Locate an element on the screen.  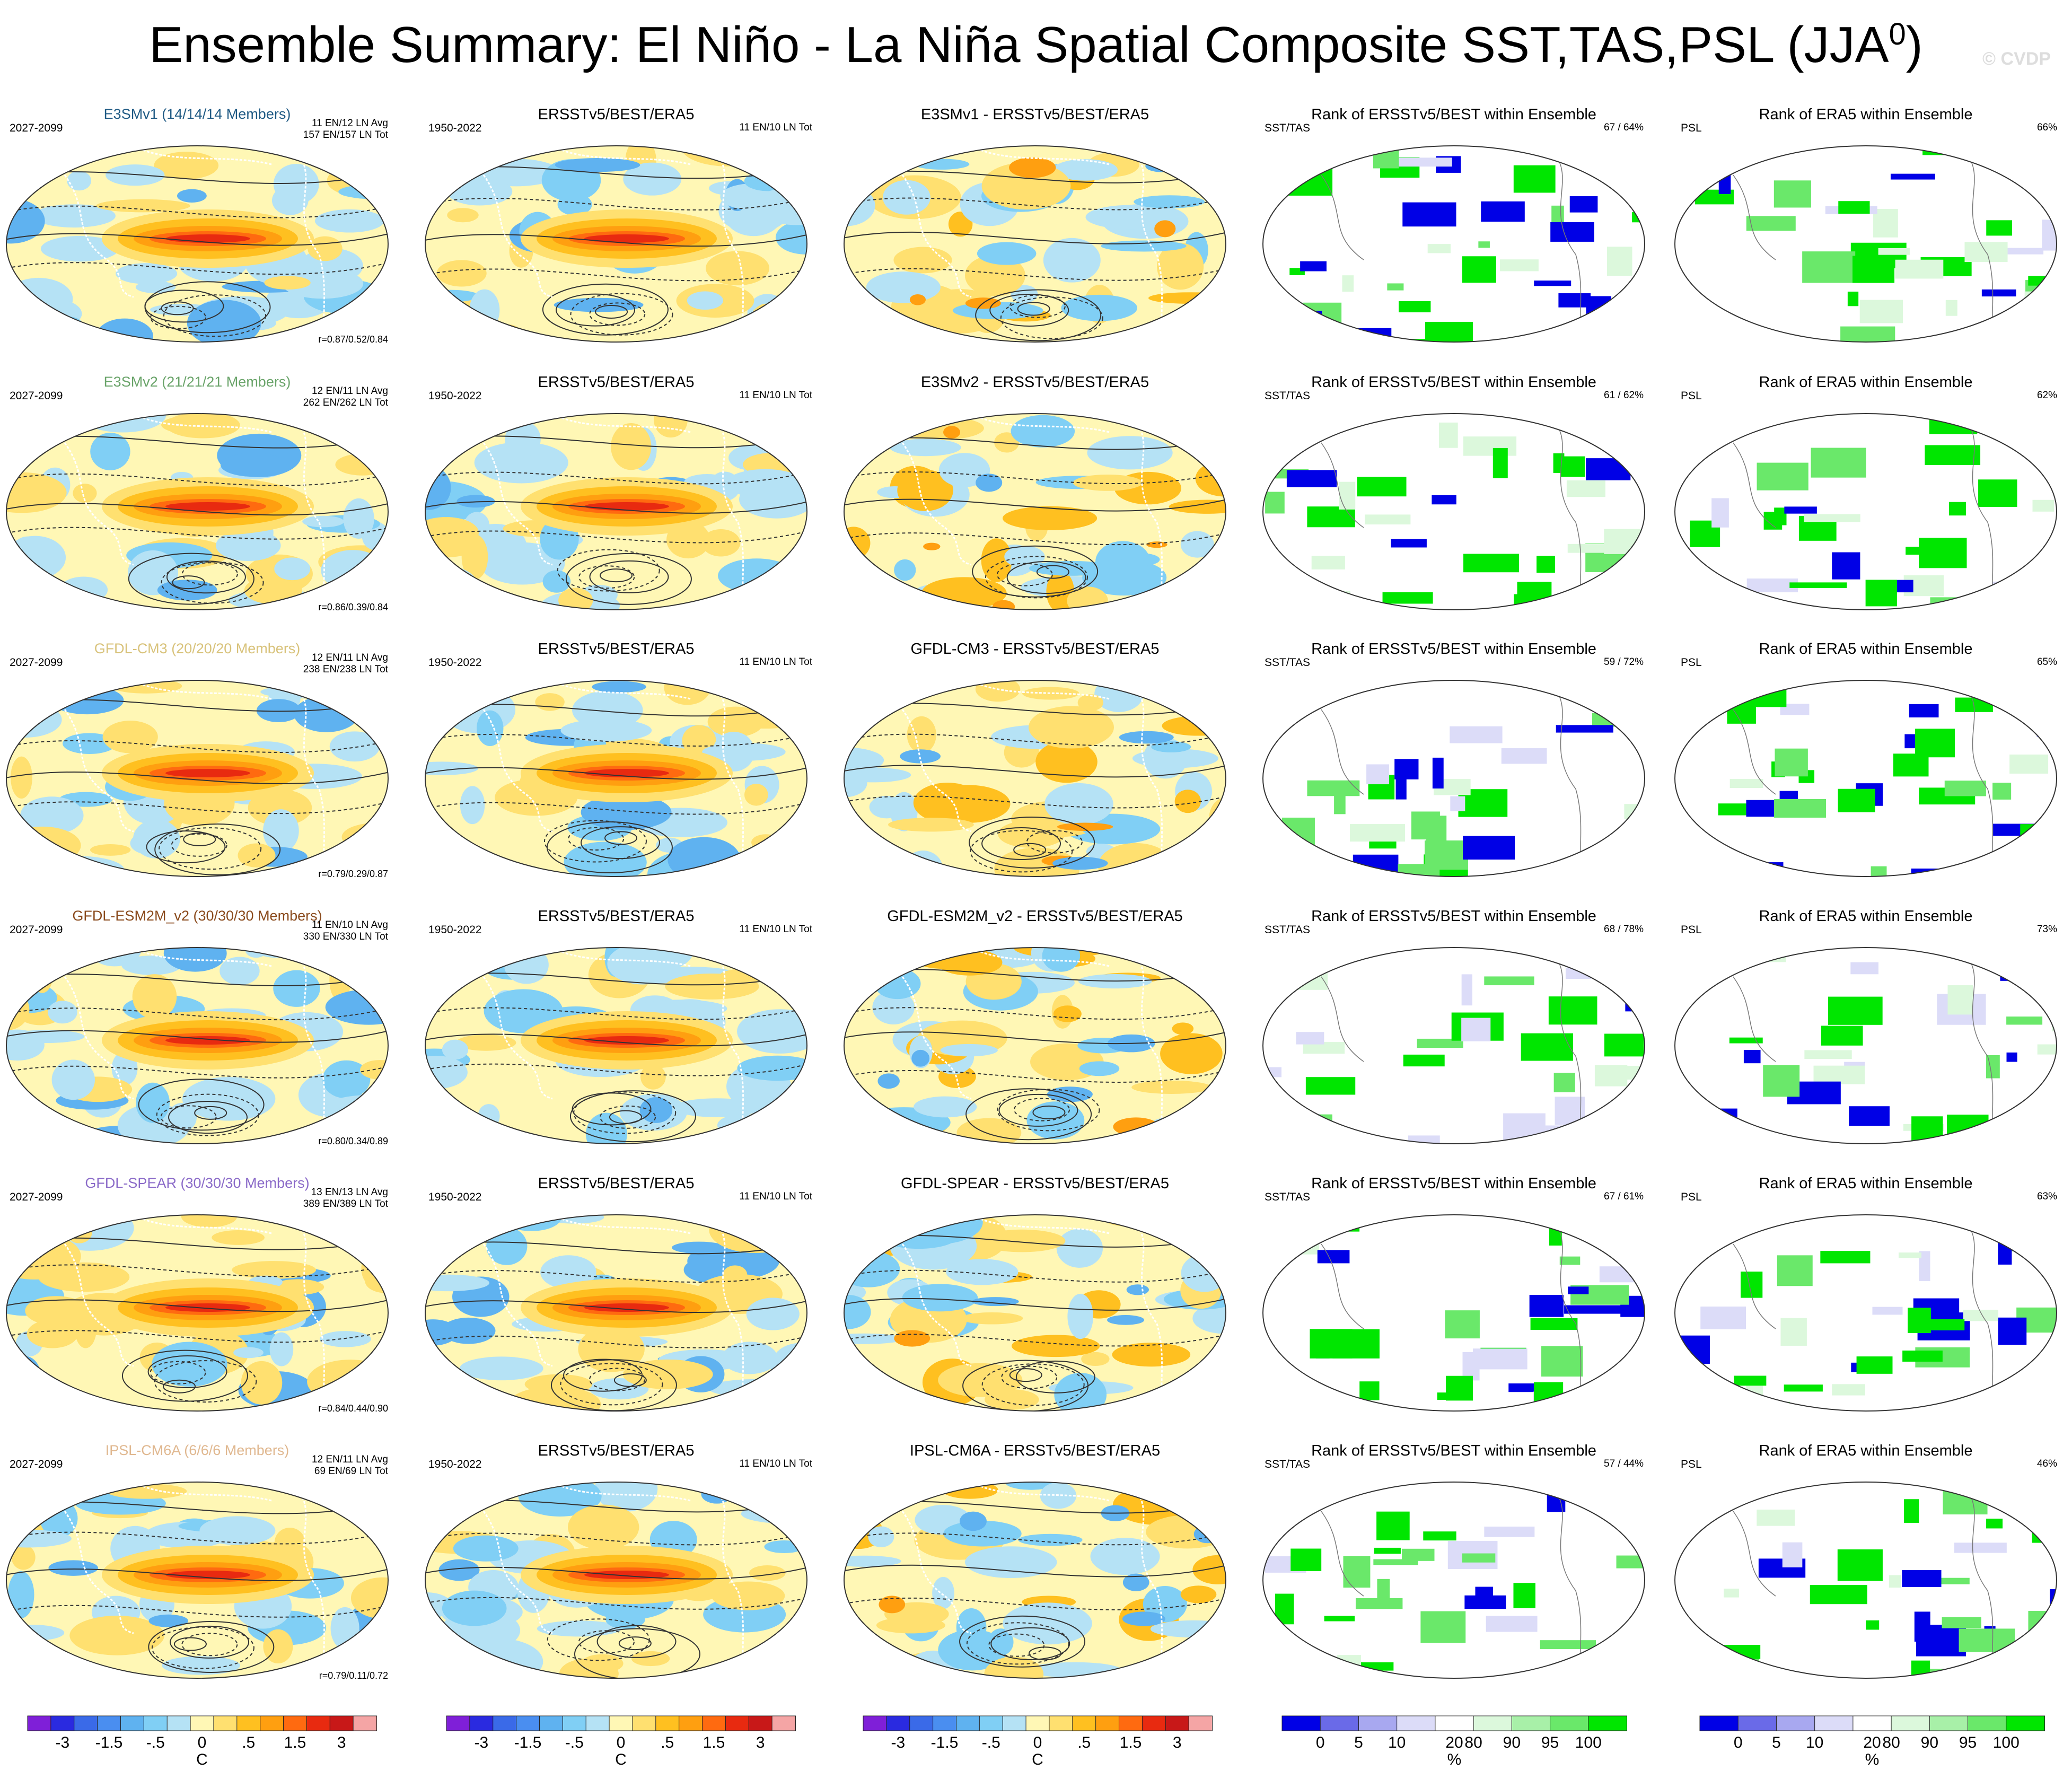
model-tot: 330 EN/330 LN Tot is located at coordinates (345, 936).